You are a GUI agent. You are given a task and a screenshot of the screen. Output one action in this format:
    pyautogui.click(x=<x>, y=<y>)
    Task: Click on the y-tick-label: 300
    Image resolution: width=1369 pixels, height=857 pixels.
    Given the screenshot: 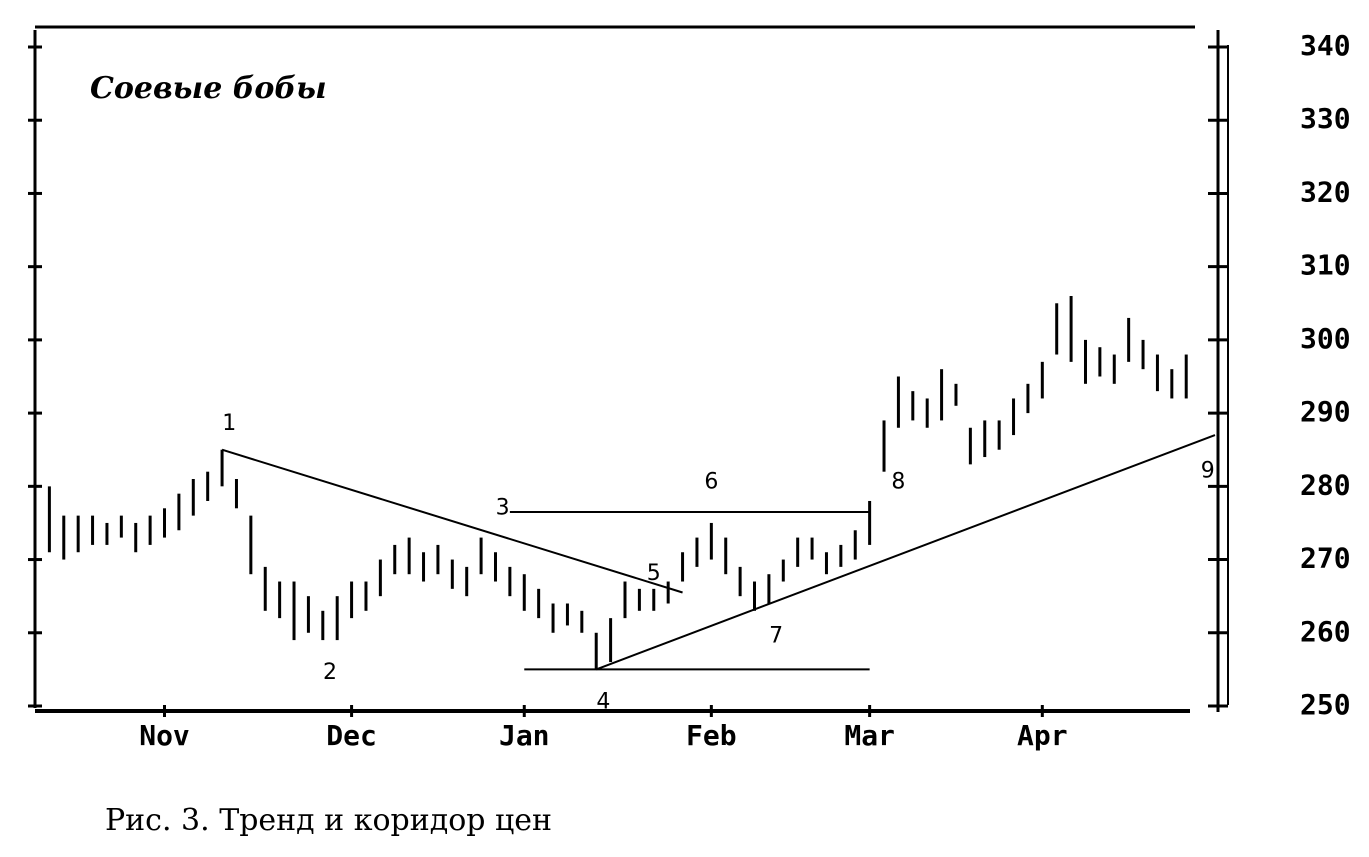 What is the action you would take?
    pyautogui.click(x=1325, y=338)
    